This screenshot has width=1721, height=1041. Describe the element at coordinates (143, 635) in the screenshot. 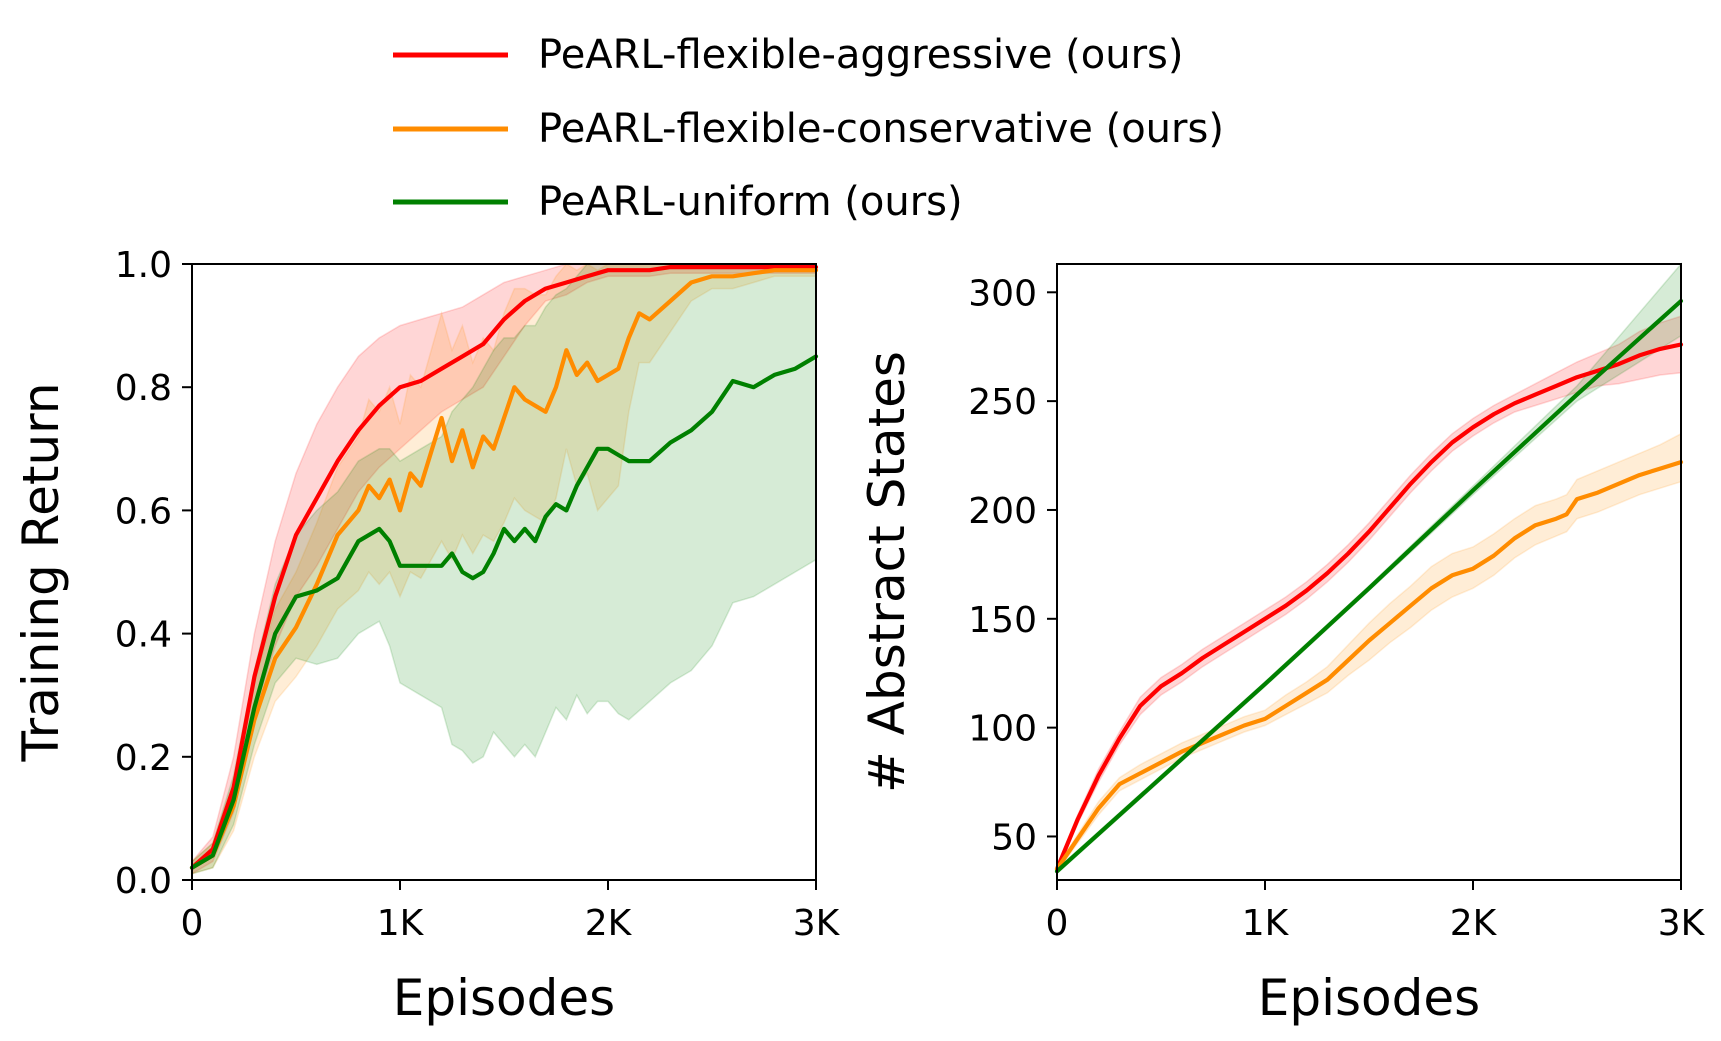

I see `y-tick-label: 0.4` at that location.